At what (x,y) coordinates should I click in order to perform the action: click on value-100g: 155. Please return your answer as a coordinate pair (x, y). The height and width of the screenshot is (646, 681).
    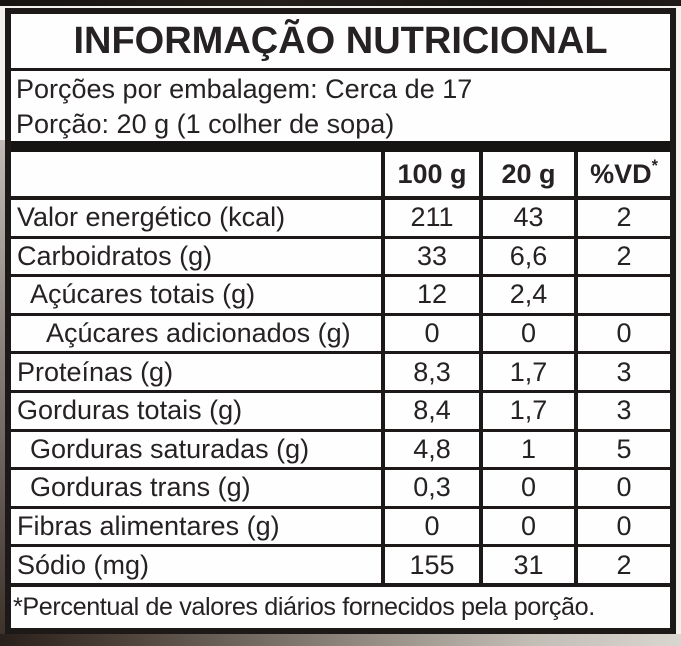
    Looking at the image, I should click on (430, 565).